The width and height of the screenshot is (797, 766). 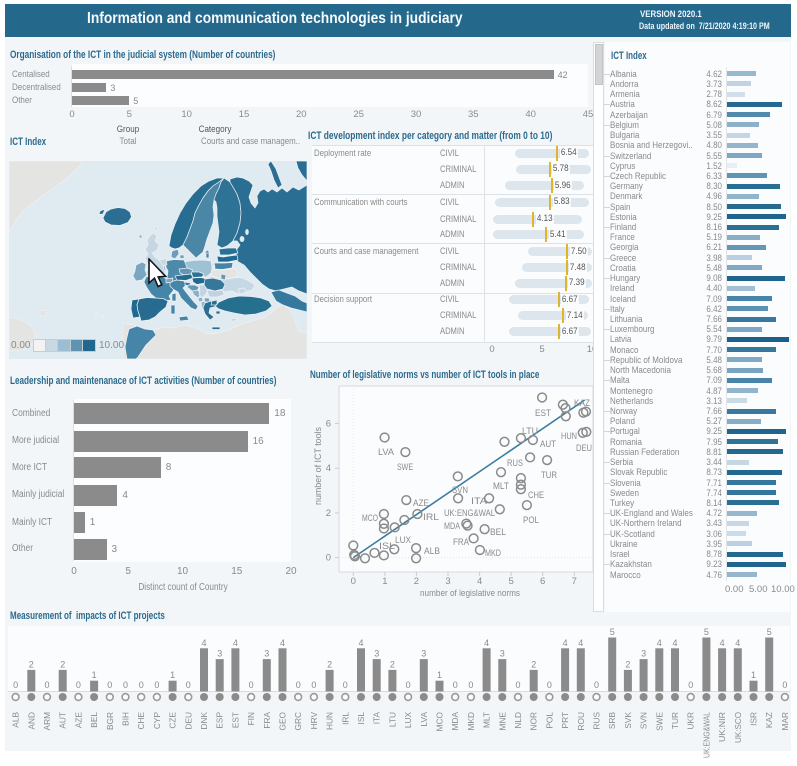 What do you see at coordinates (501, 486) in the screenshot?
I see `svg-text: MLT` at bounding box center [501, 486].